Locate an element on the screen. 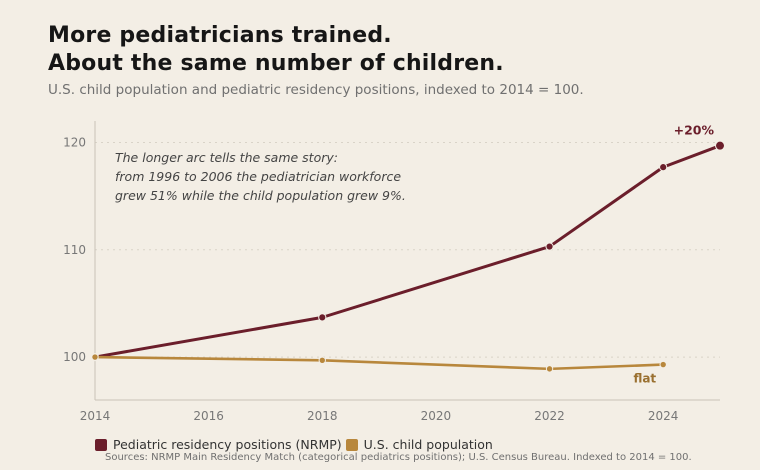 Image resolution: width=760 pixels, height=470 pixels. data-point-population-2022 is located at coordinates (549, 369).